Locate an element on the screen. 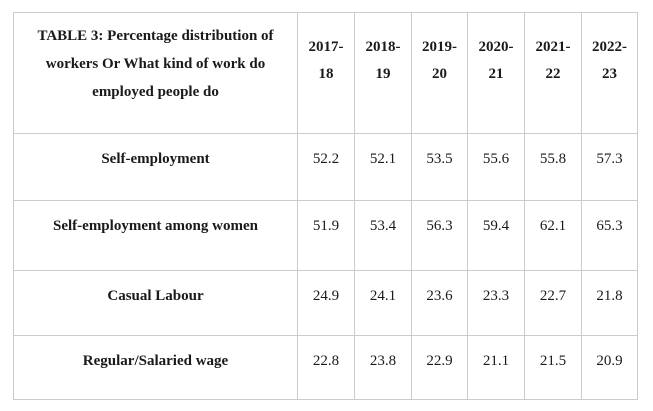  value-cell: 24.9 is located at coordinates (326, 303).